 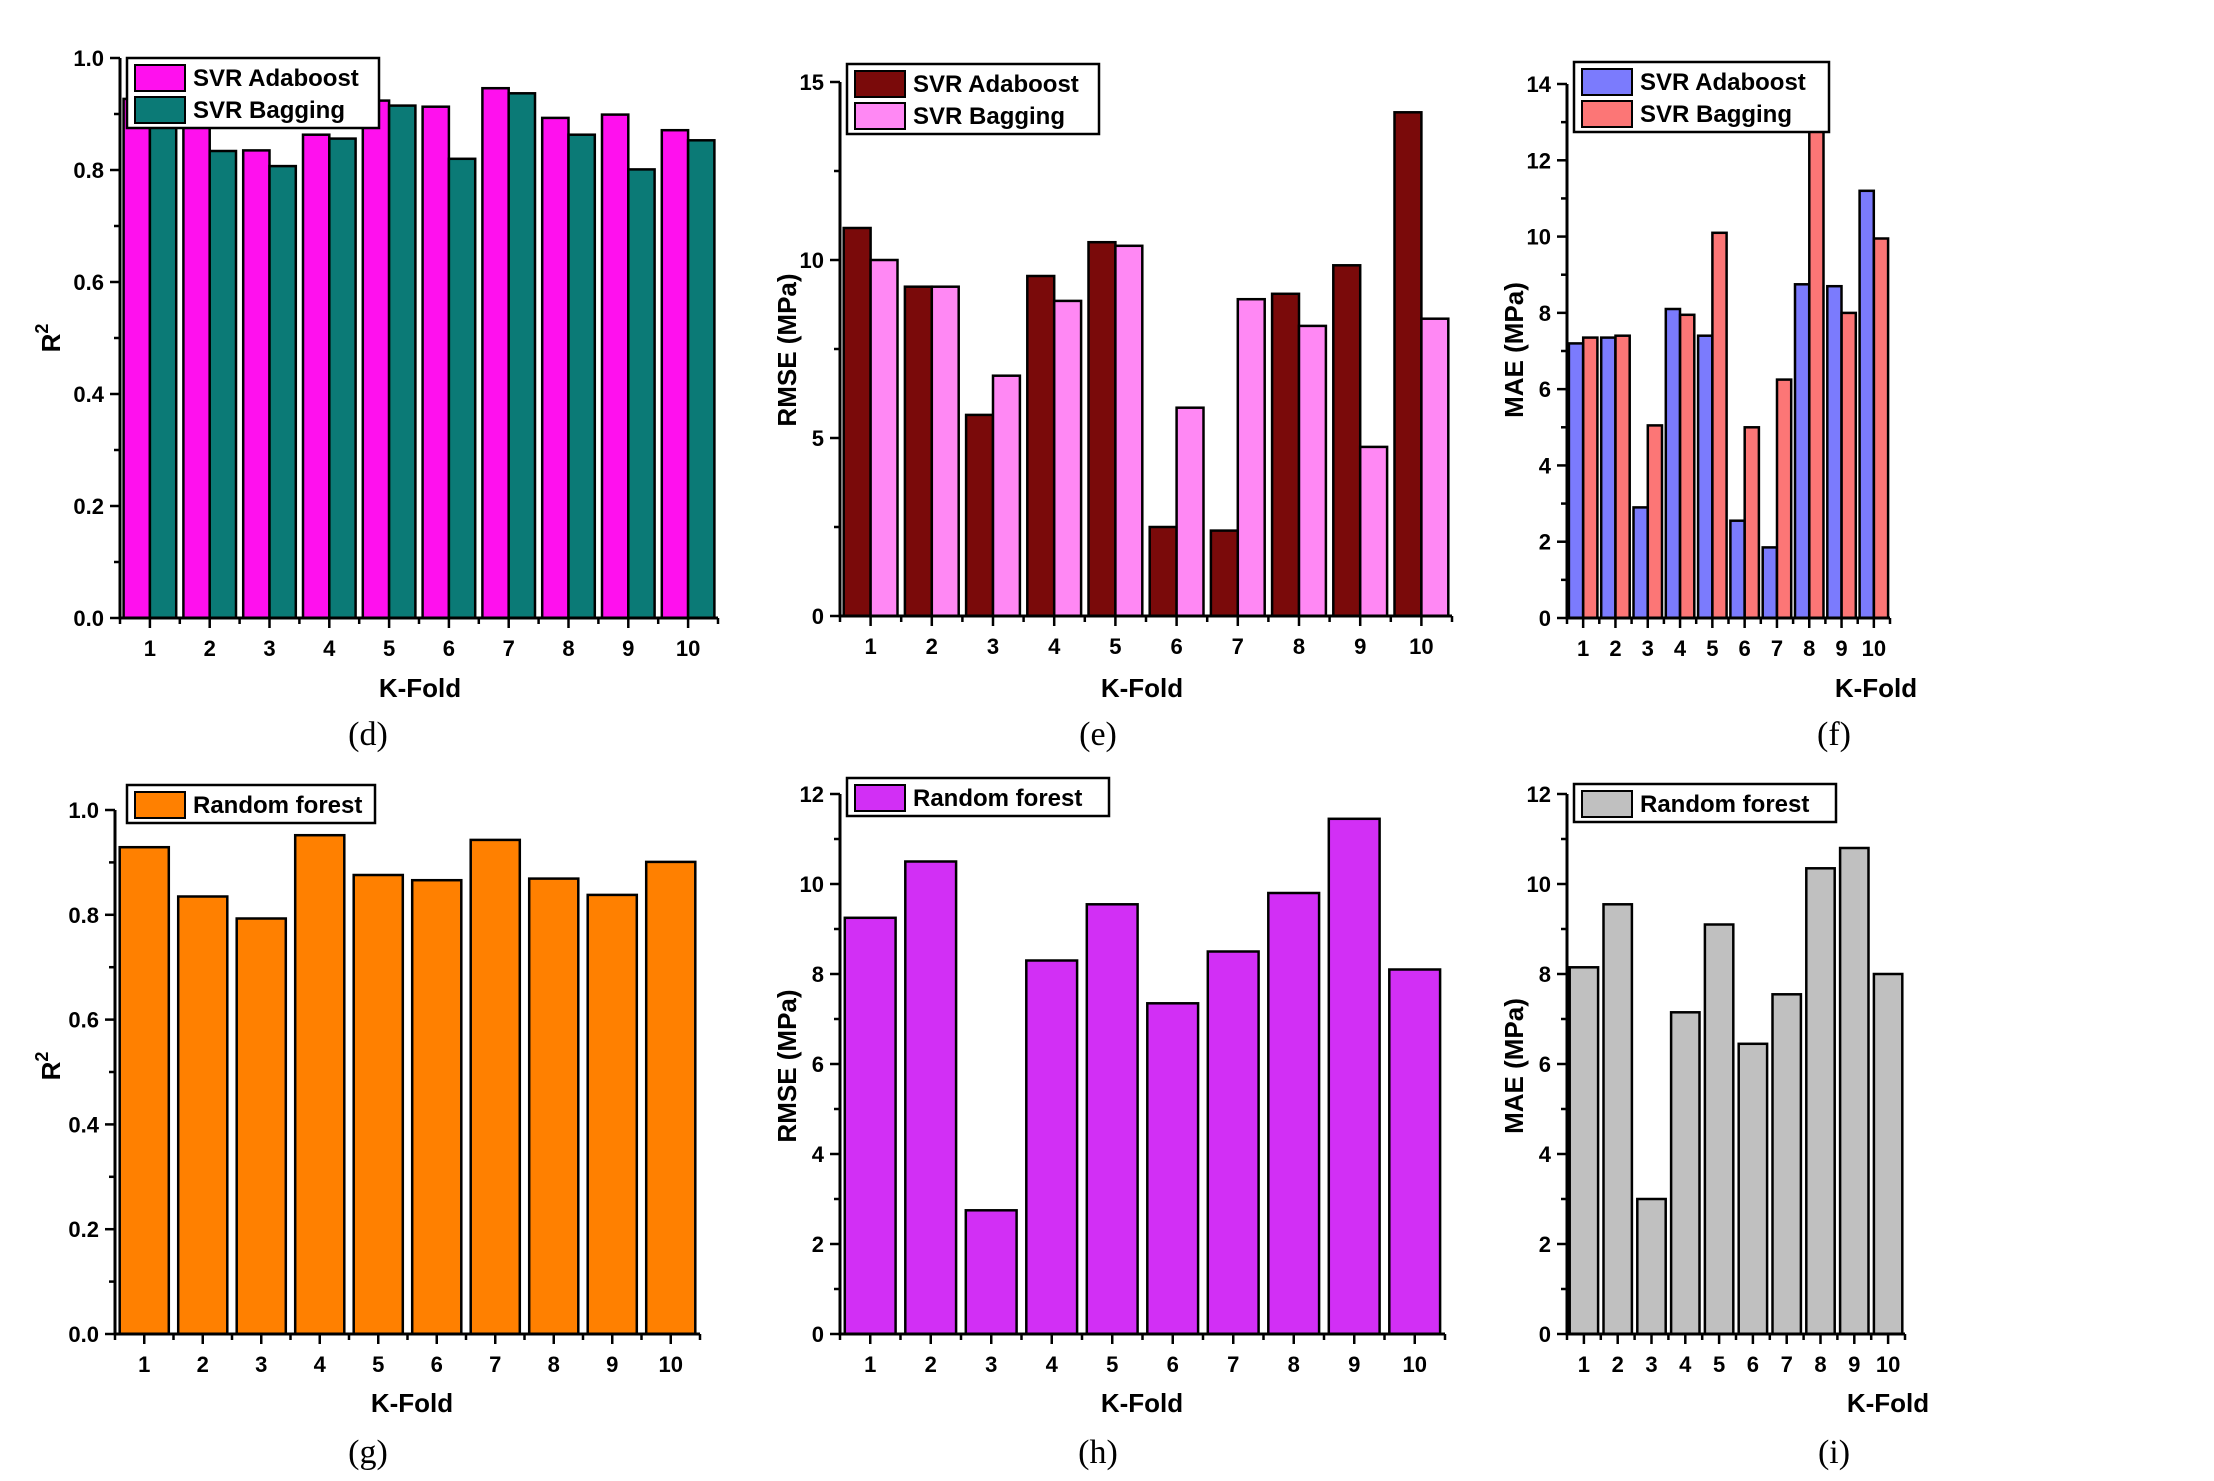 I want to click on y-axis-title-main: MAE (MPa), so click(x=1514, y=1066).